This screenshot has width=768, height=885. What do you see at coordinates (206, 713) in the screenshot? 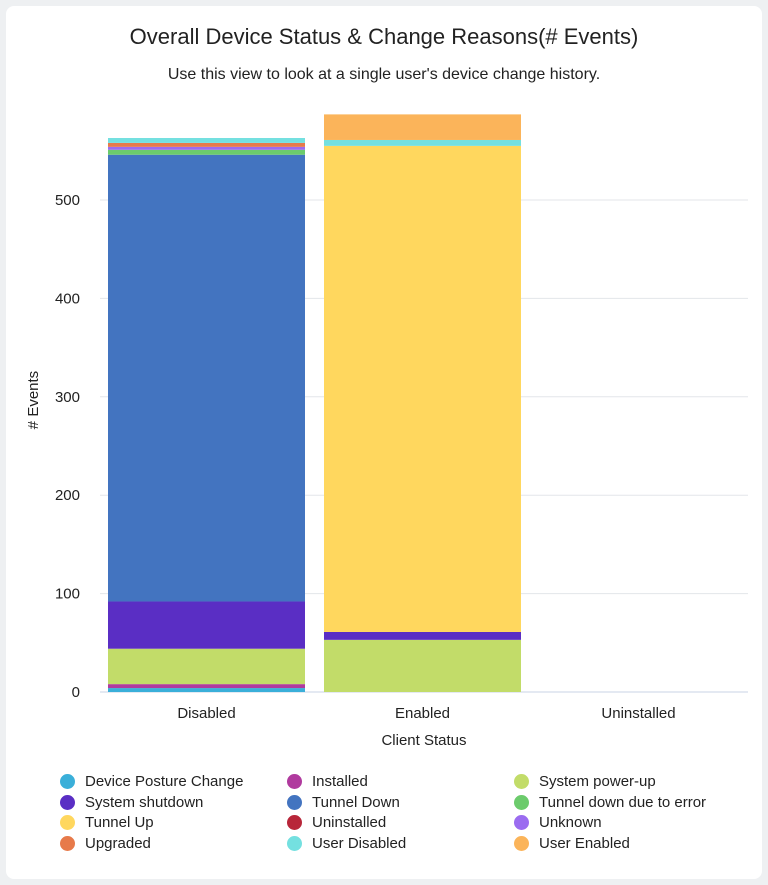
I see `x-tick-label: Disabled` at bounding box center [206, 713].